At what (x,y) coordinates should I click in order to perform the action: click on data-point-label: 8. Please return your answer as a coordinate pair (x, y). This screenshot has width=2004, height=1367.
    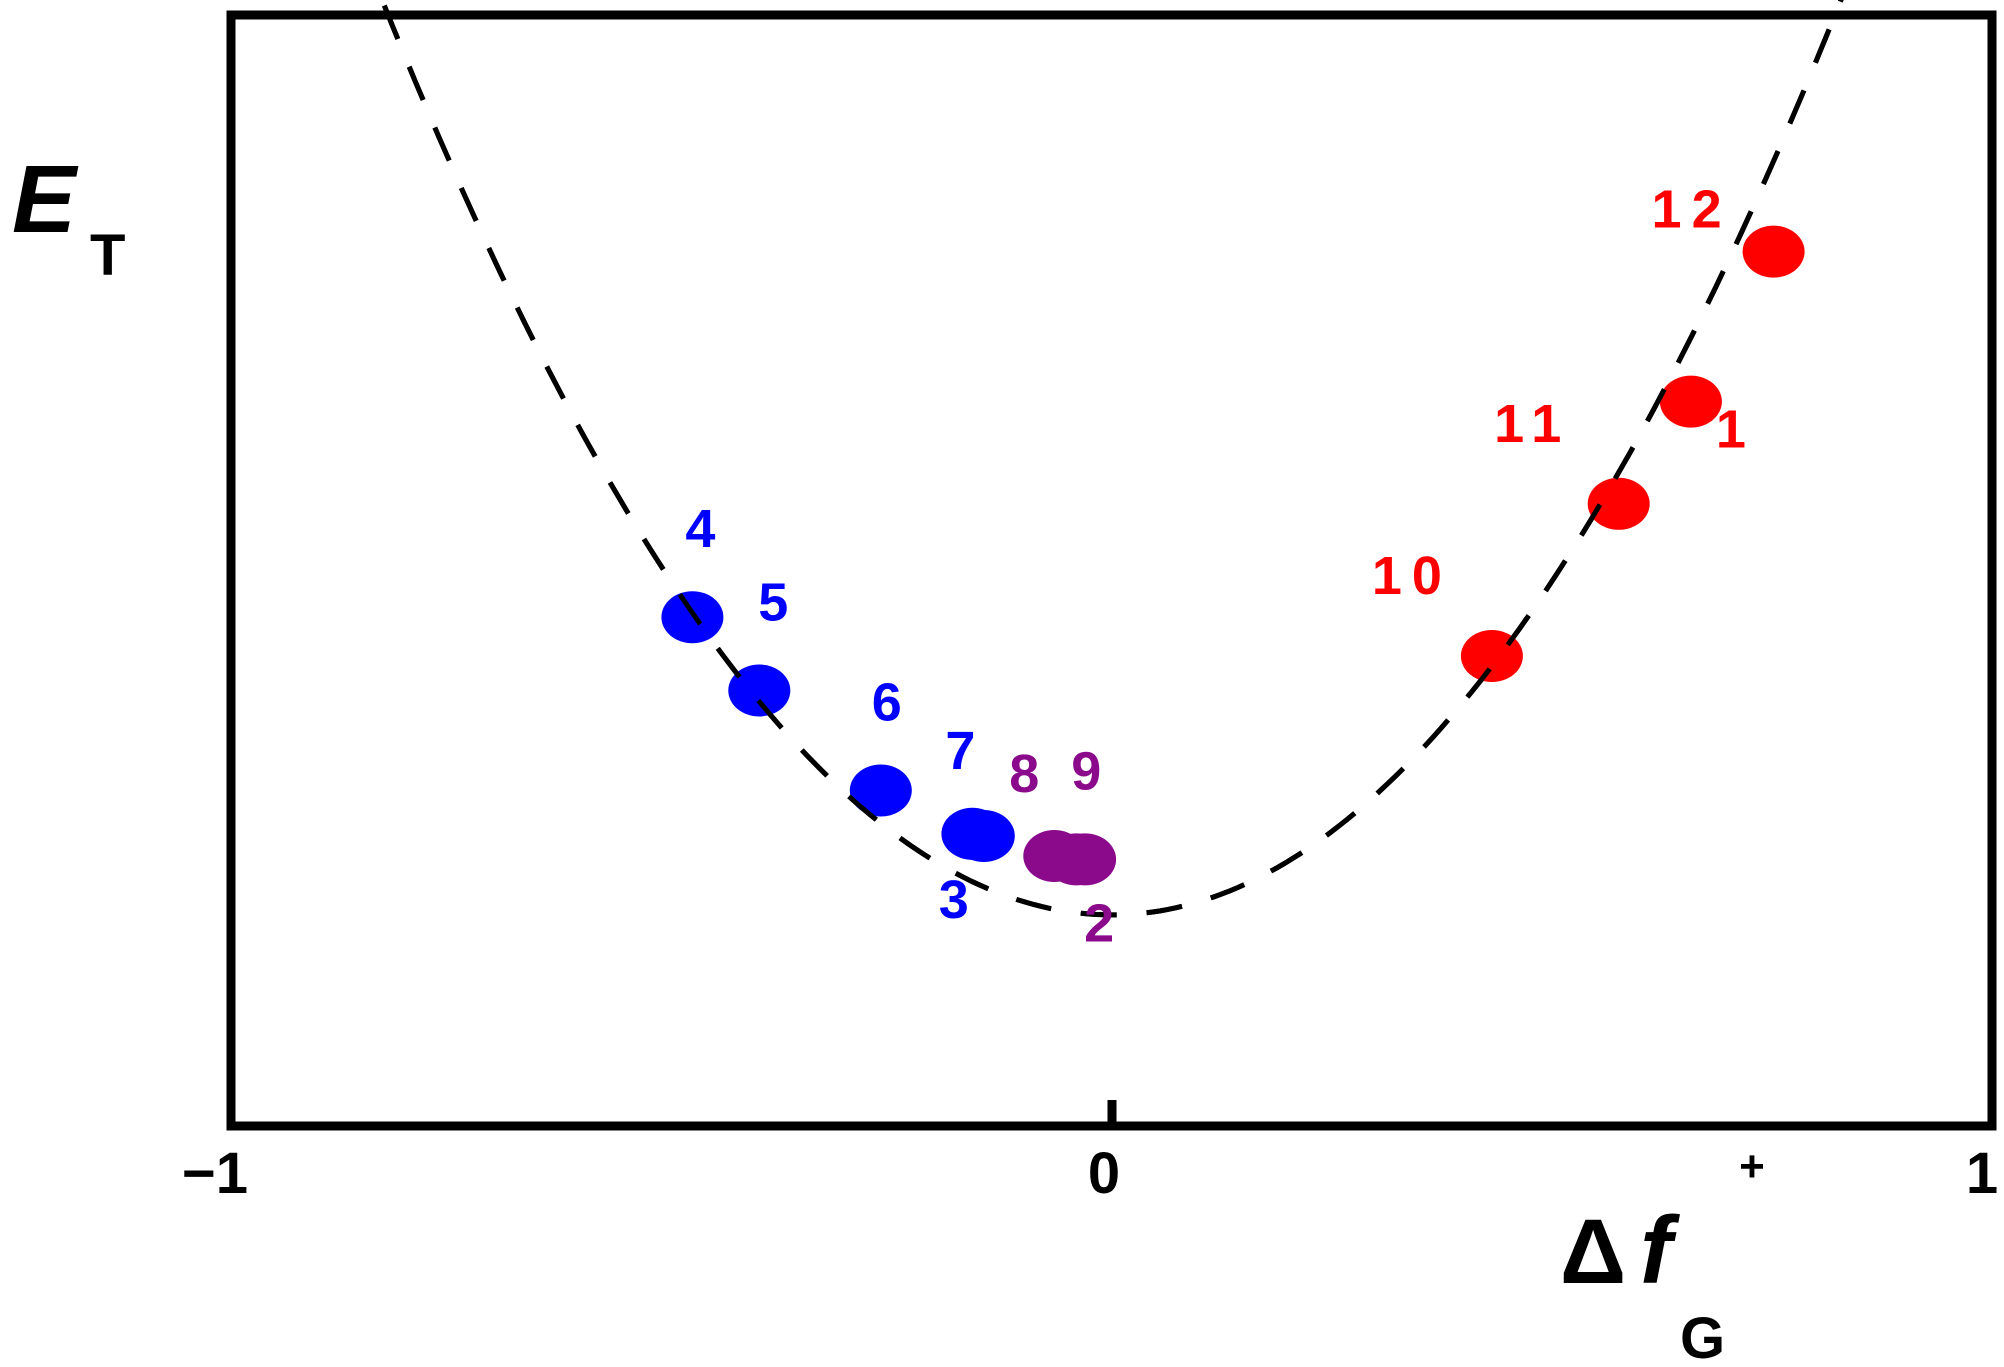
    Looking at the image, I should click on (1024, 774).